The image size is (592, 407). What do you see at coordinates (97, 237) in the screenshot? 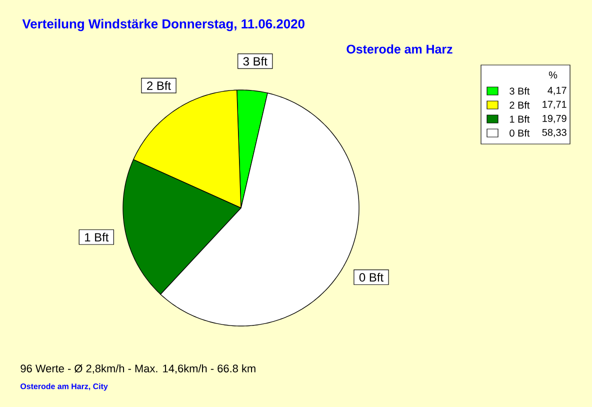
I see `slice-label: 1 Bft` at bounding box center [97, 237].